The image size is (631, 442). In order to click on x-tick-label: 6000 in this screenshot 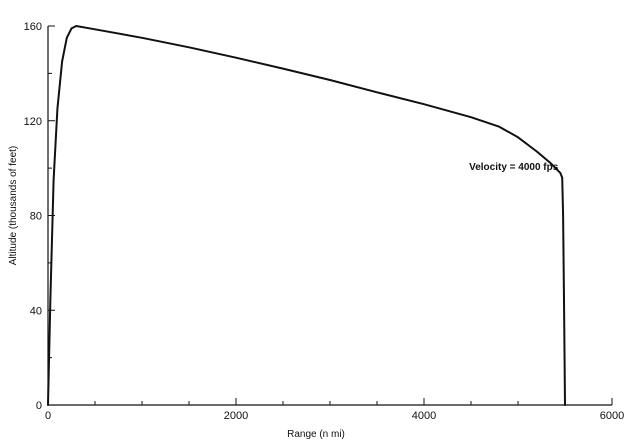, I will do `click(612, 416)`.